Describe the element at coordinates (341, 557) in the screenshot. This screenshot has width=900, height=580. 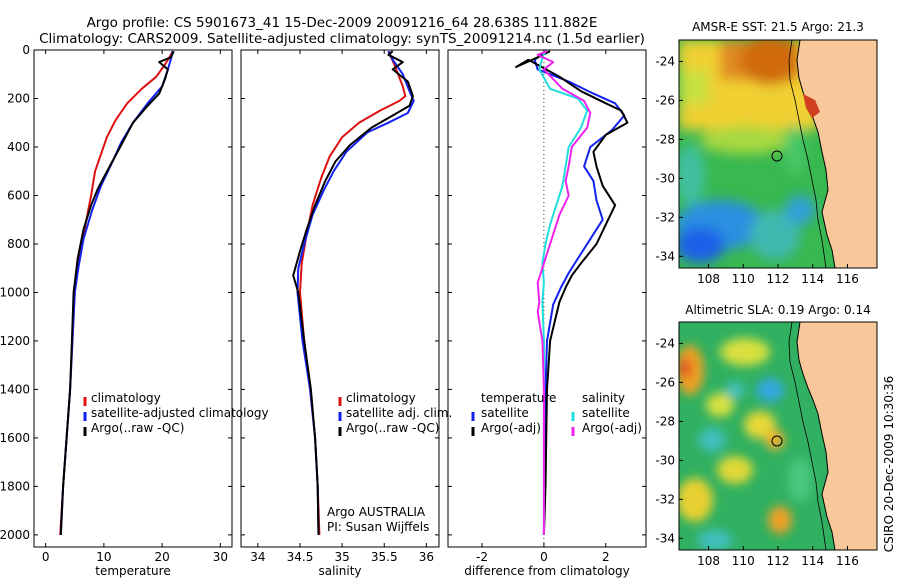
I see `x-tick-label: 35` at that location.